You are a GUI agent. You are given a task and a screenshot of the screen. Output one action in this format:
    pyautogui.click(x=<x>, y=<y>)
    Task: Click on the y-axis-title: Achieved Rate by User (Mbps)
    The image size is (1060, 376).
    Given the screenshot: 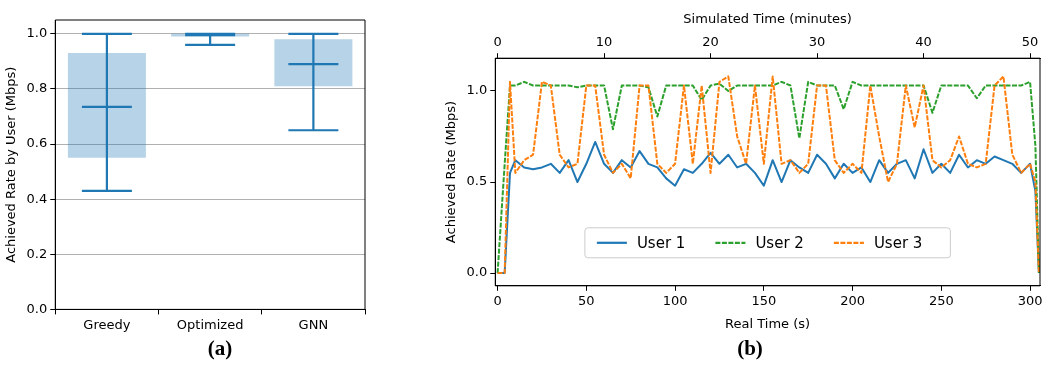 What is the action you would take?
    pyautogui.click(x=11, y=164)
    